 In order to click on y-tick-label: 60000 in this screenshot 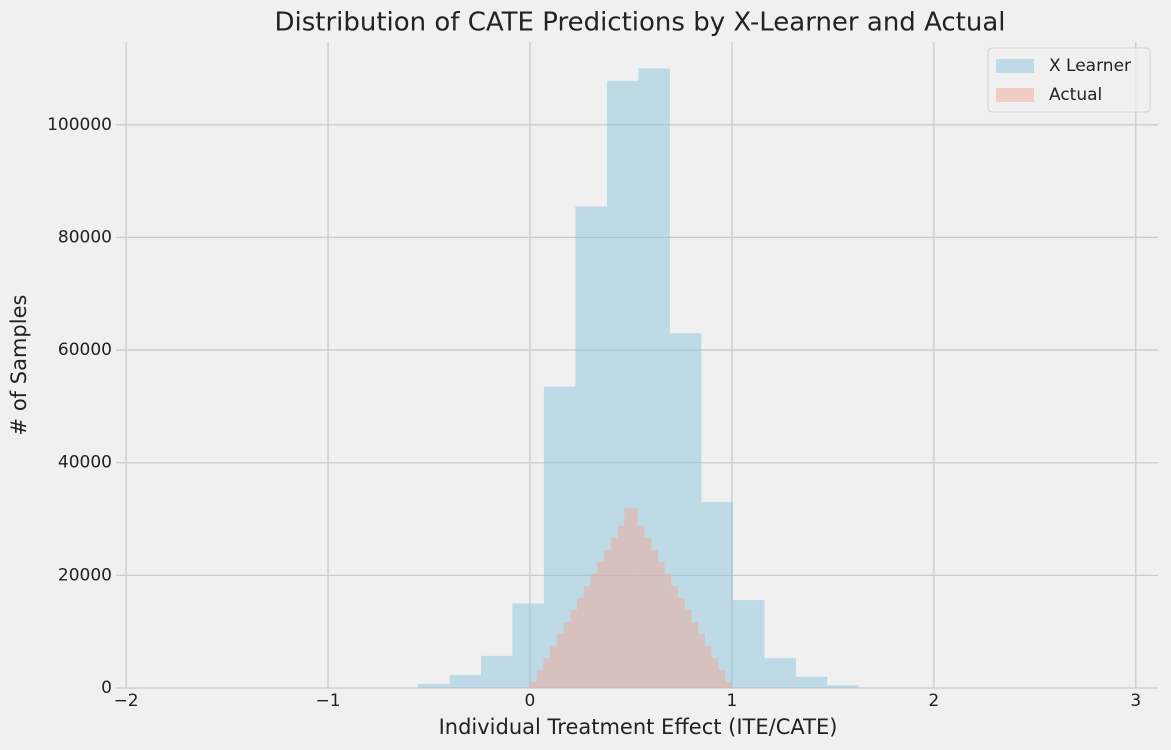, I will do `click(85, 350)`.